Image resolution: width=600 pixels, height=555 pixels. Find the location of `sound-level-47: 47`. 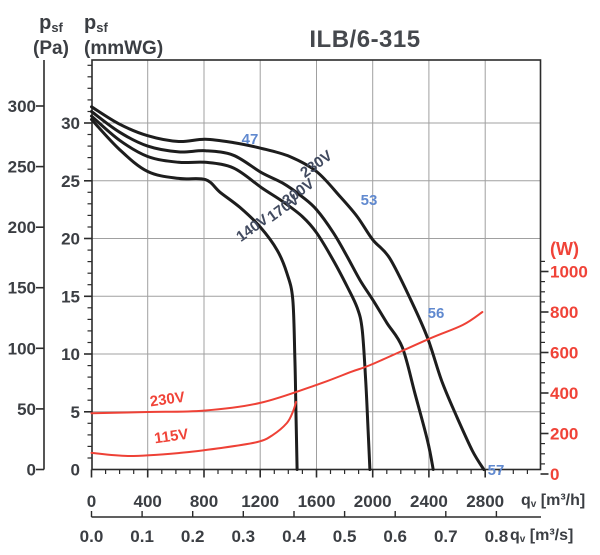

sound-level-47: 47 is located at coordinates (250, 139).